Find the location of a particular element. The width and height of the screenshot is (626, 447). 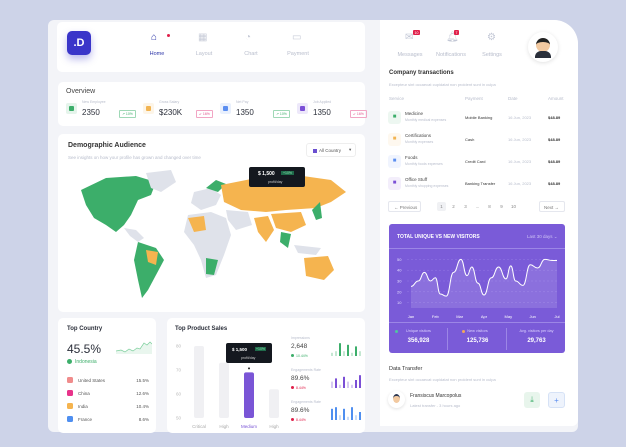

nav-payment: ▭ Payment is located at coordinates (298, 47).